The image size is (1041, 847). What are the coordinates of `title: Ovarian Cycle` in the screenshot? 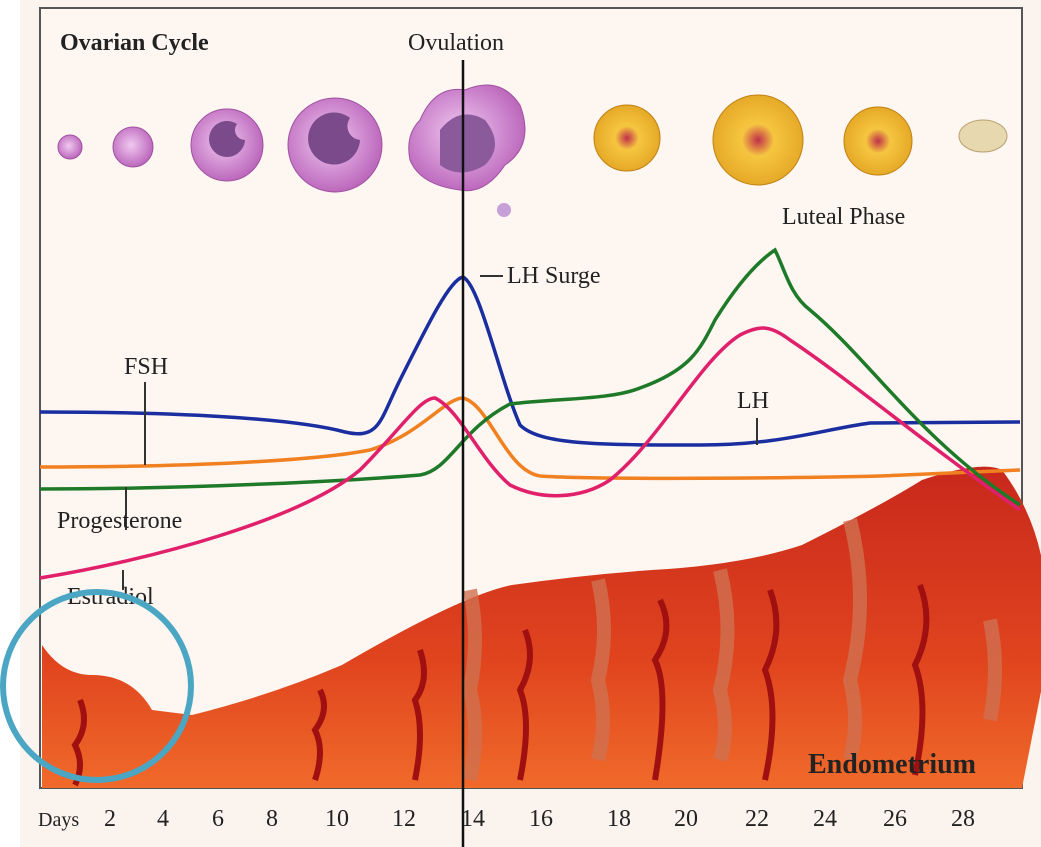 It's located at (134, 43).